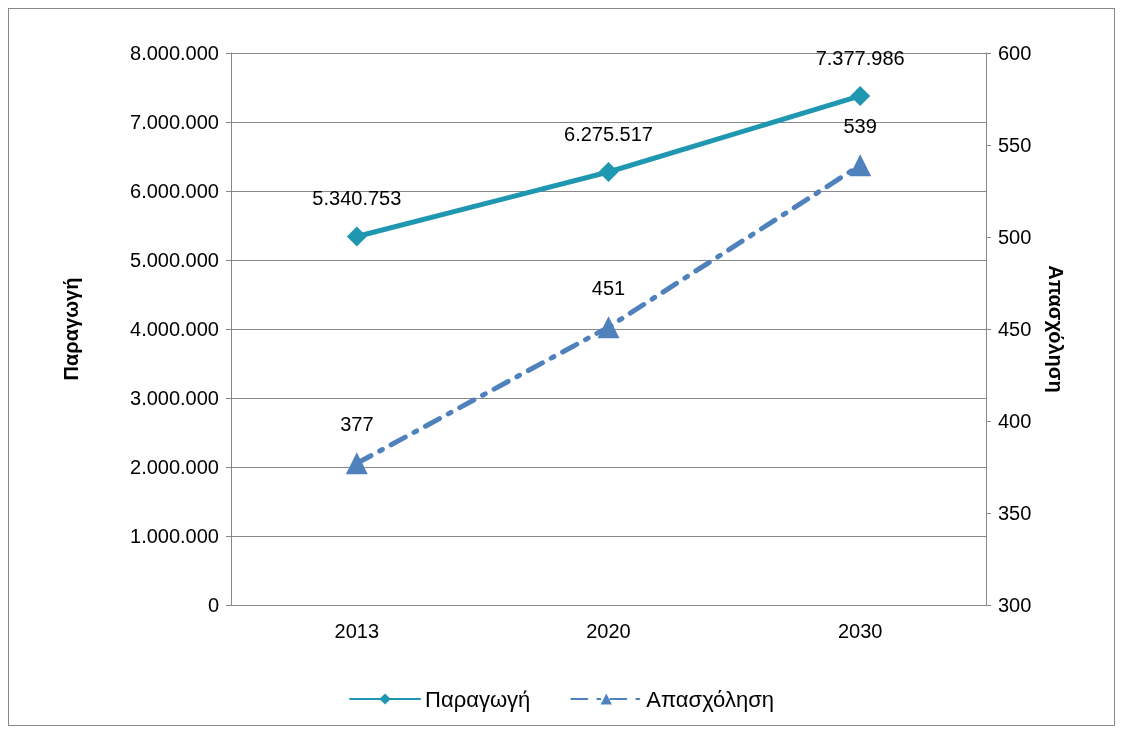 The width and height of the screenshot is (1123, 734). What do you see at coordinates (1015, 513) in the screenshot?
I see `y2-tick-label: 350` at bounding box center [1015, 513].